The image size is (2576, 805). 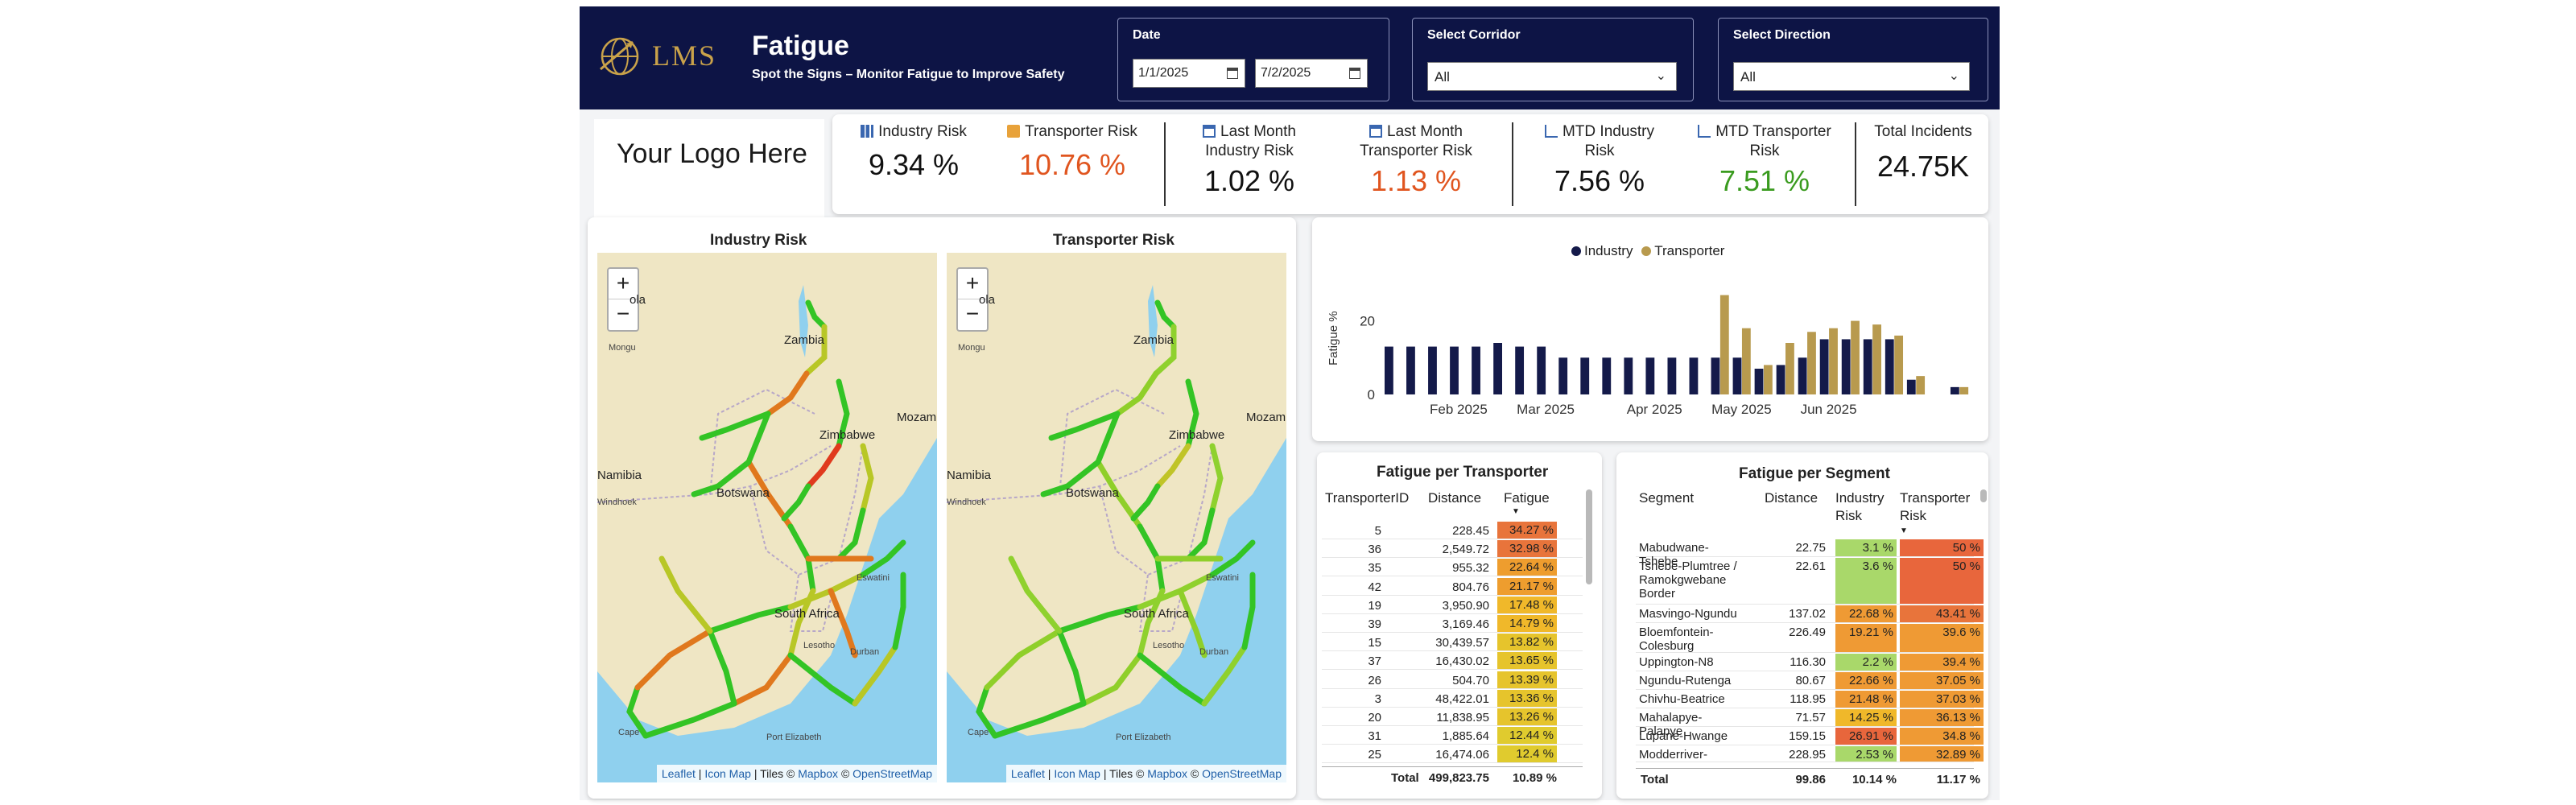 What do you see at coordinates (1452, 680) in the screenshot?
I see `table-row: 26 504.70 13.39 %` at bounding box center [1452, 680].